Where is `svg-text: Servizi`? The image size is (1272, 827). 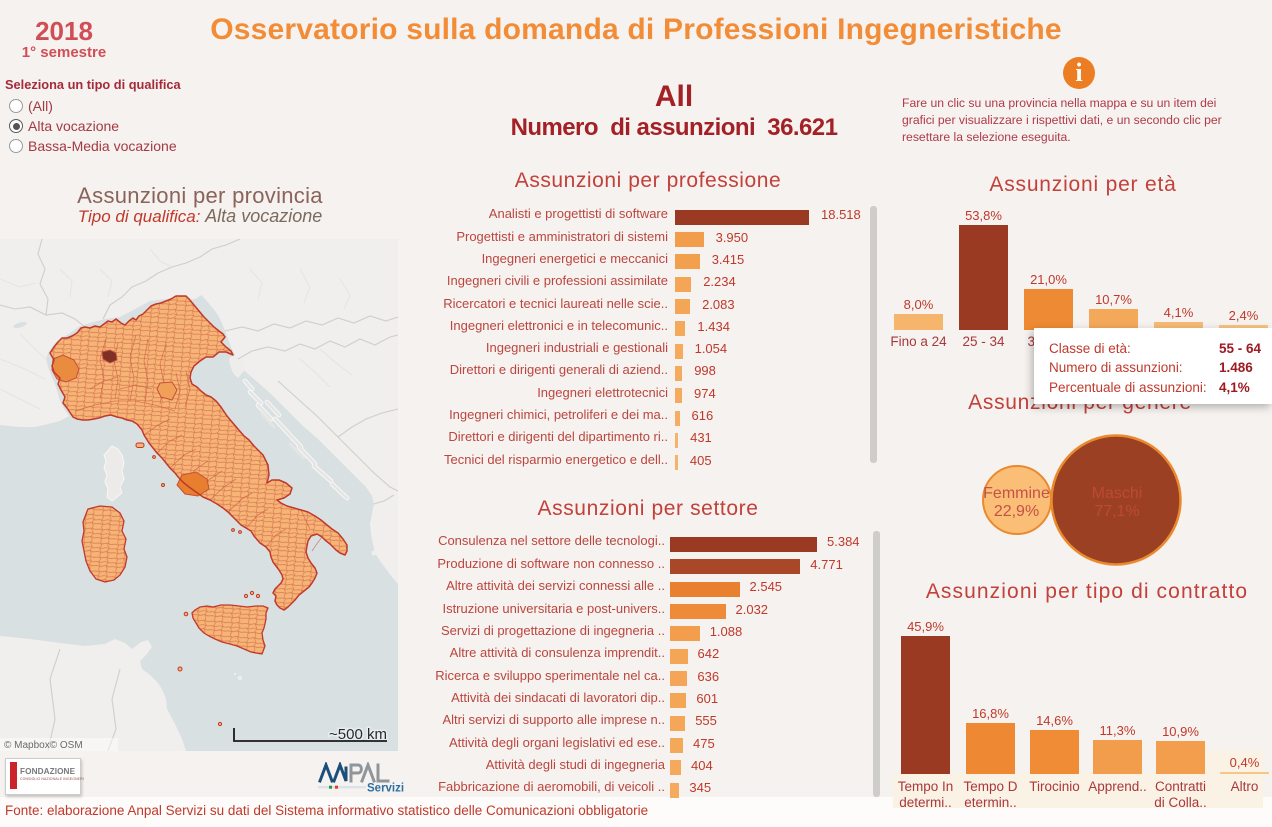
svg-text: Servizi is located at coordinates (385, 789).